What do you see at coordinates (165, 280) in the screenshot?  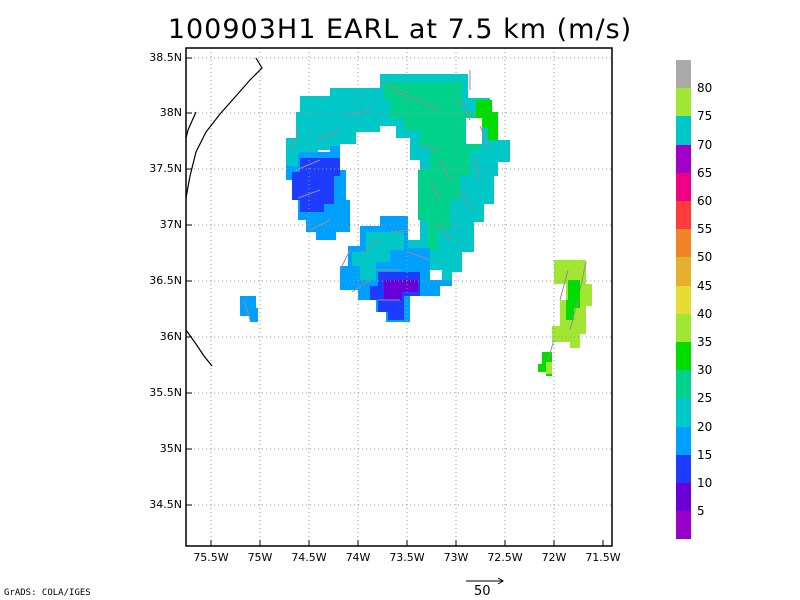 I see `y-tick-label: 36.5N` at bounding box center [165, 280].